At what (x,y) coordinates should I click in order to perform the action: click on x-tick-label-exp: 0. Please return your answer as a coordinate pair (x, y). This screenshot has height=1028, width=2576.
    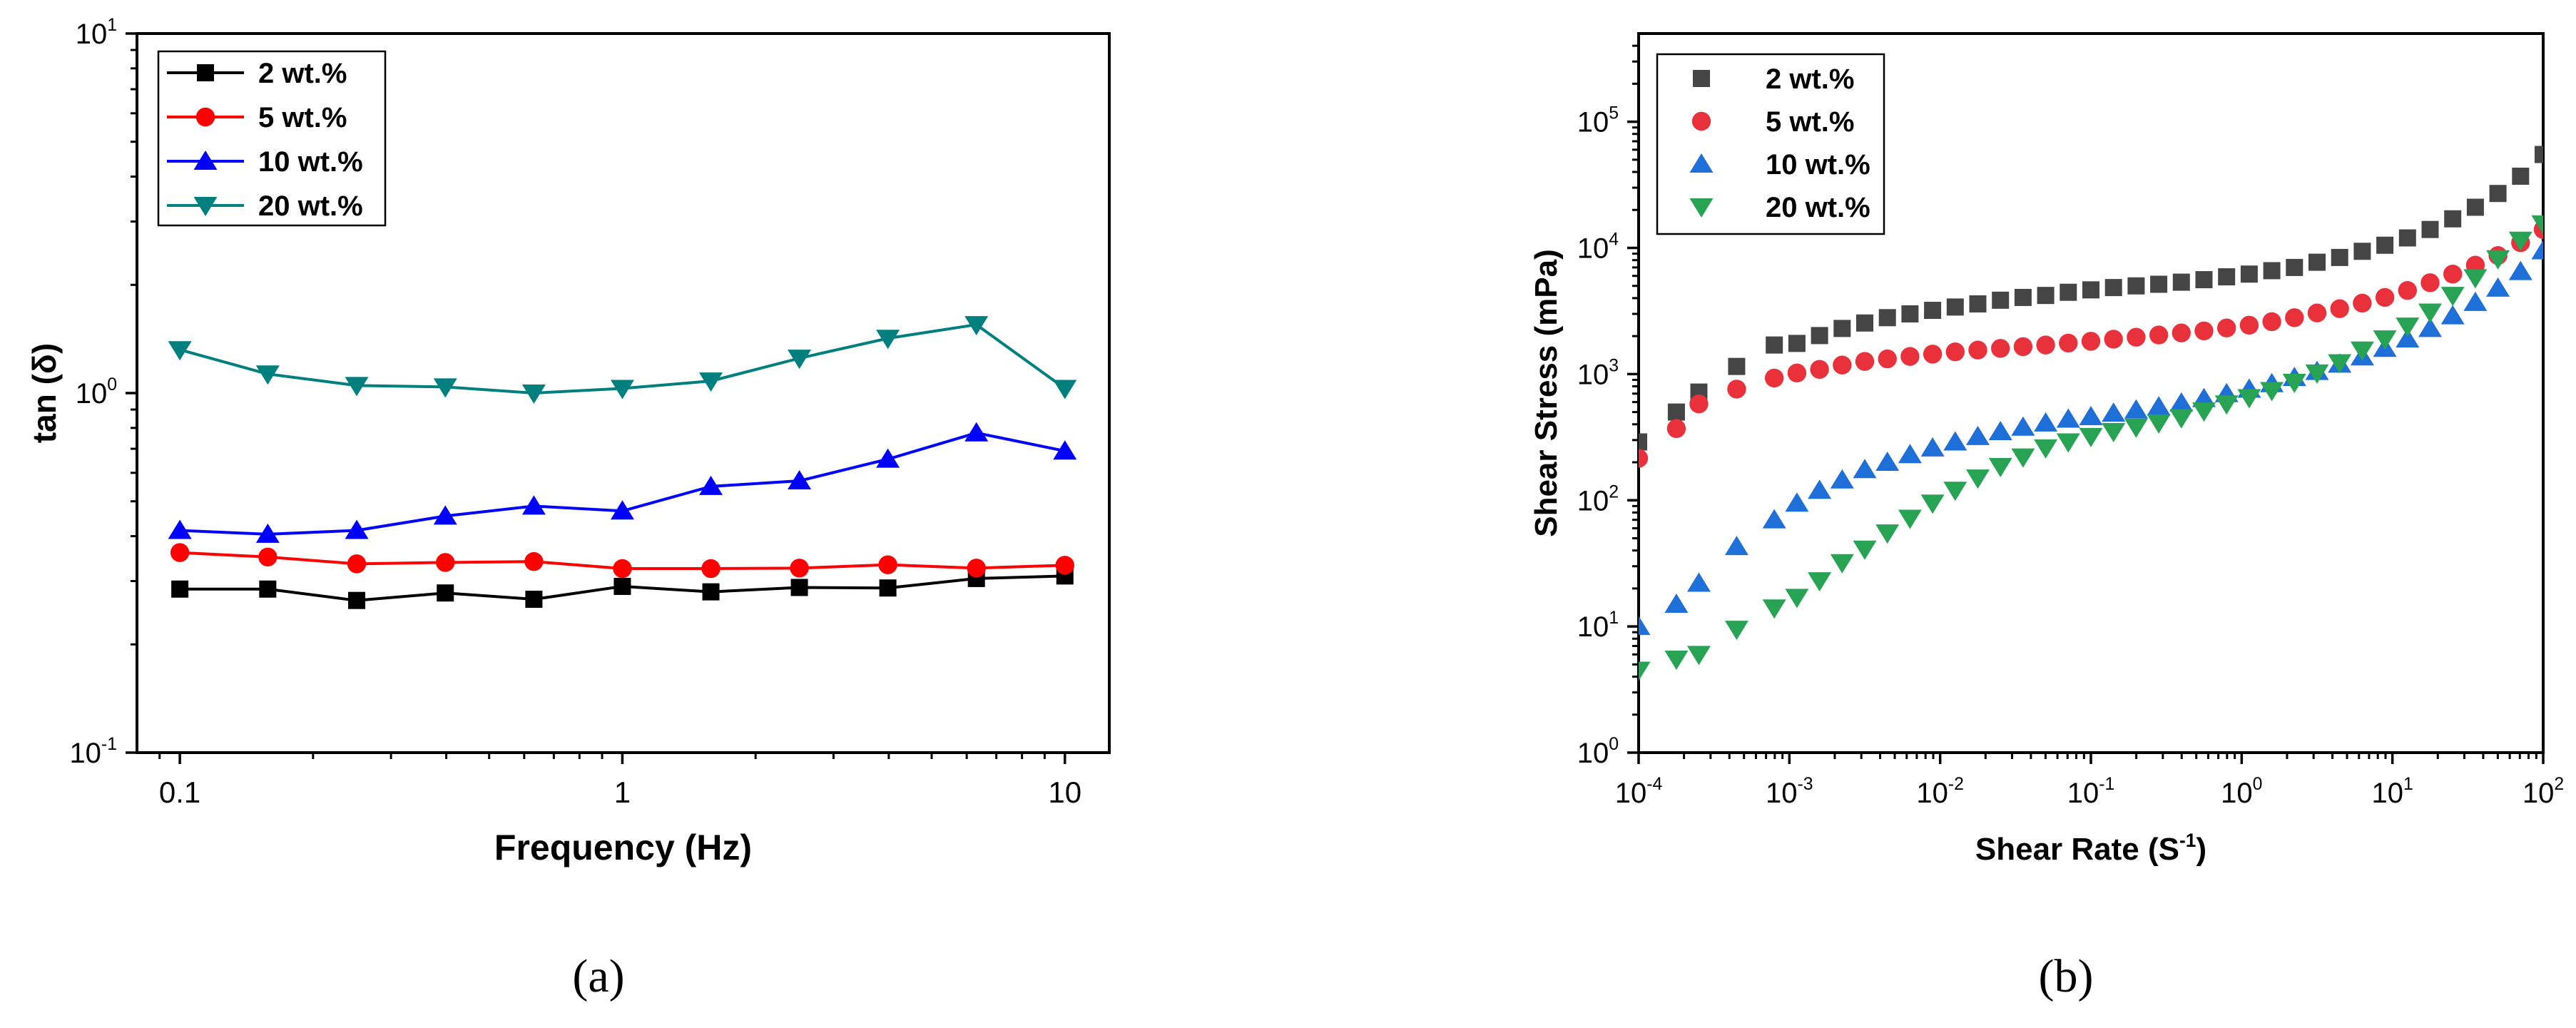
    Looking at the image, I should click on (2258, 784).